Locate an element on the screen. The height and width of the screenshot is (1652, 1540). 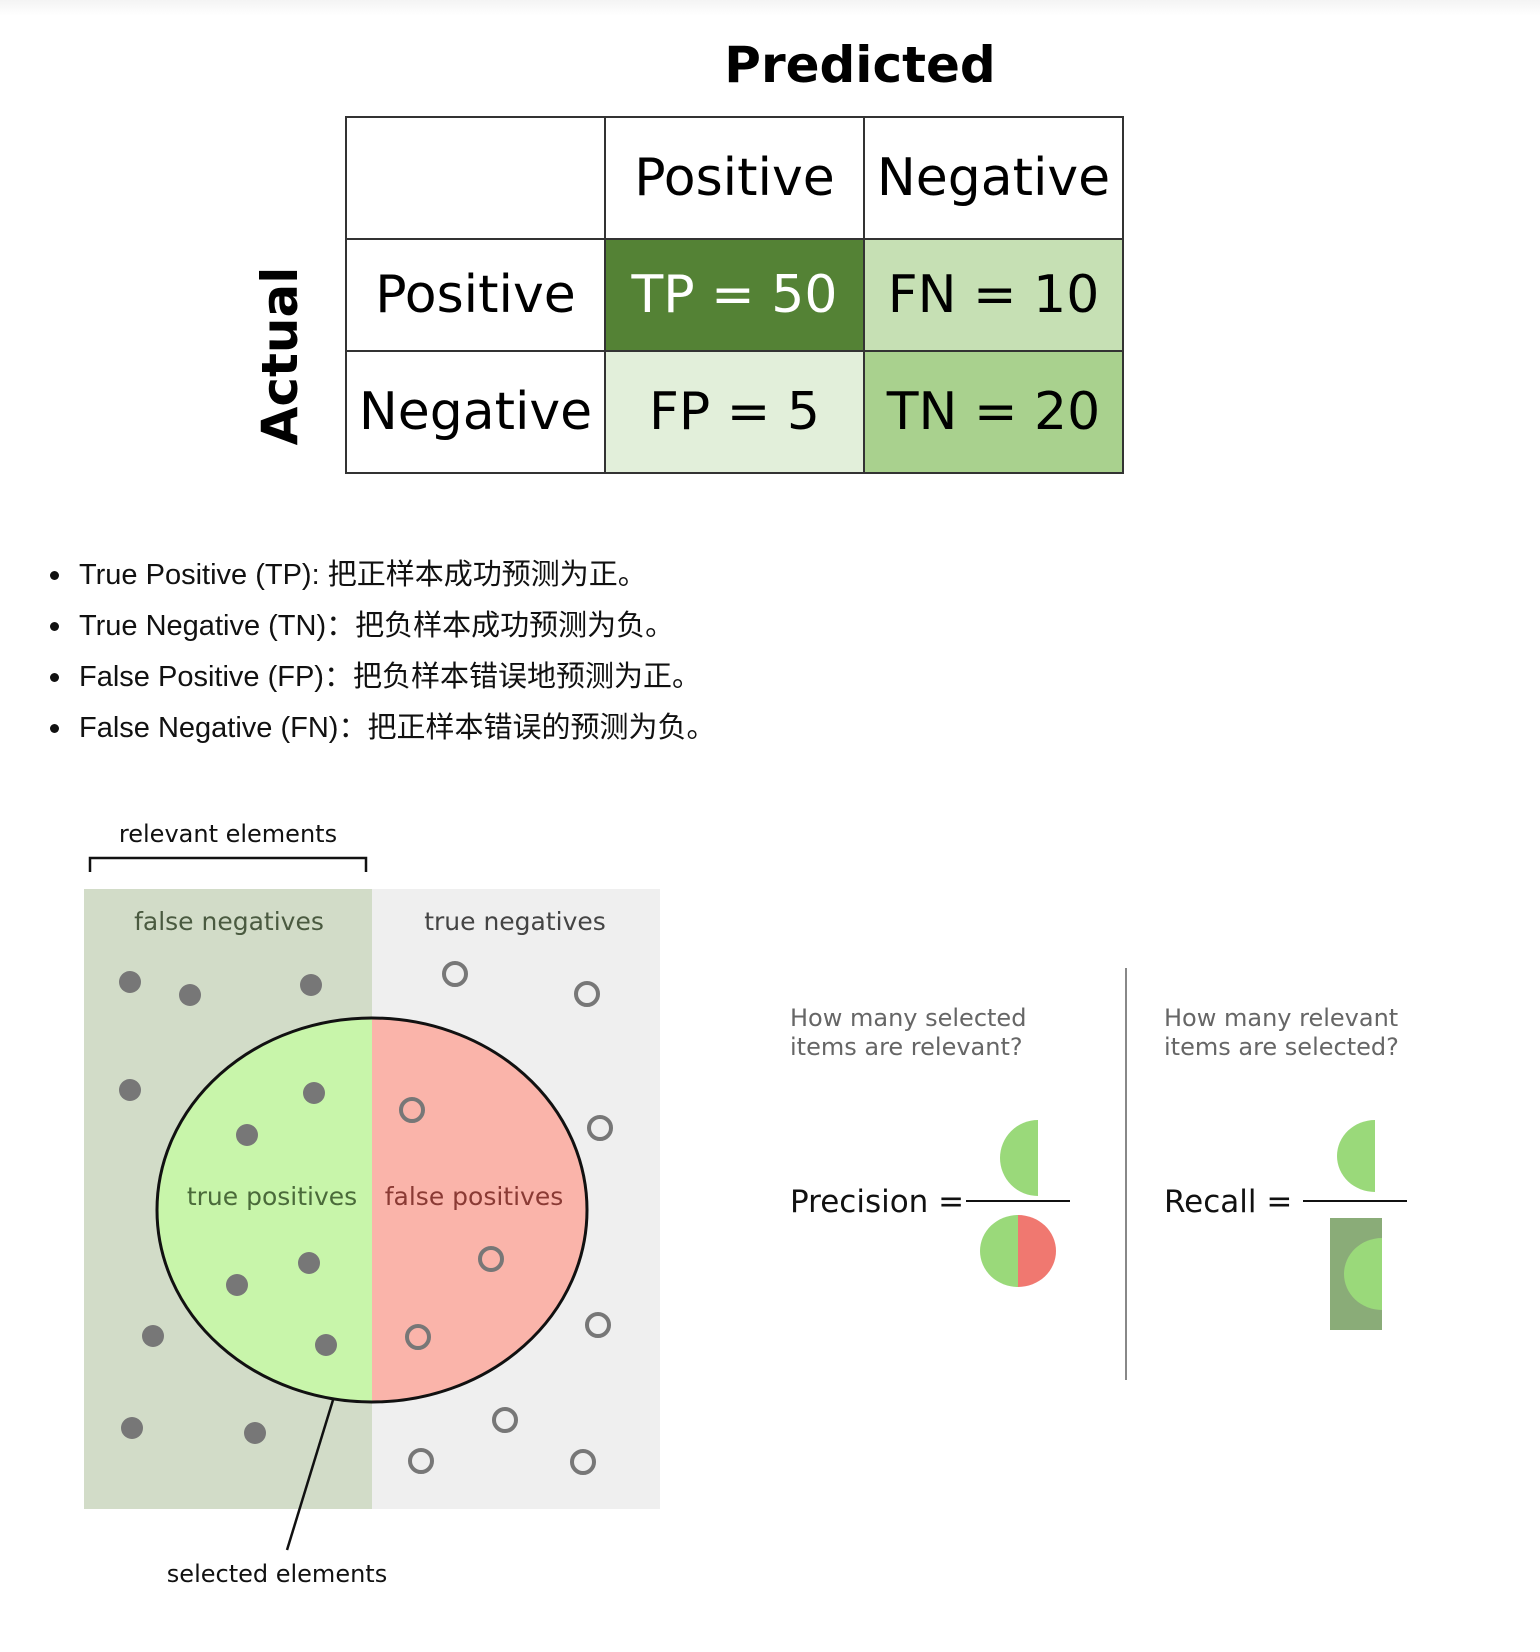
recall-question: How many relevant items are selected? is located at coordinates (1285, 1032).